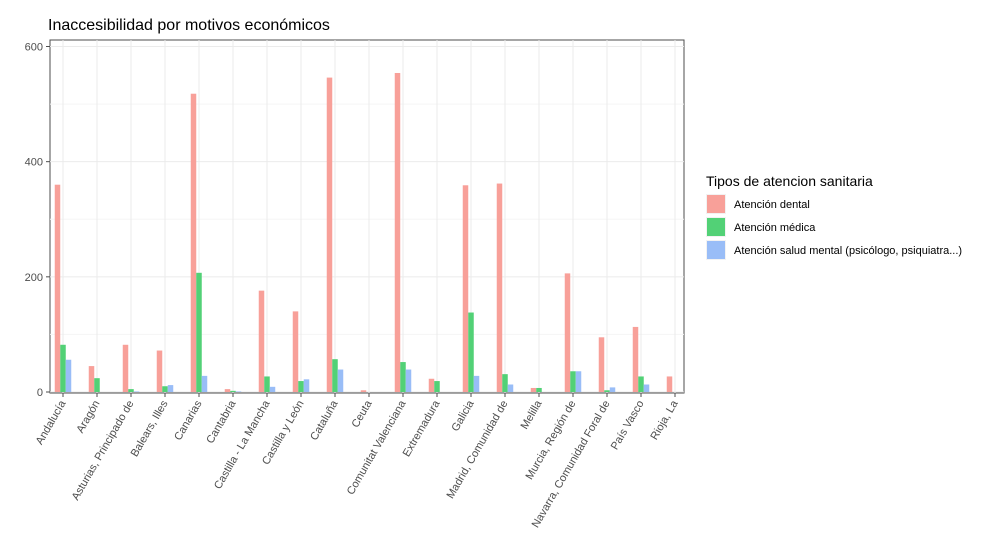 The height and width of the screenshot is (546, 1000). I want to click on legend-label-0: Atención dental, so click(772, 205).